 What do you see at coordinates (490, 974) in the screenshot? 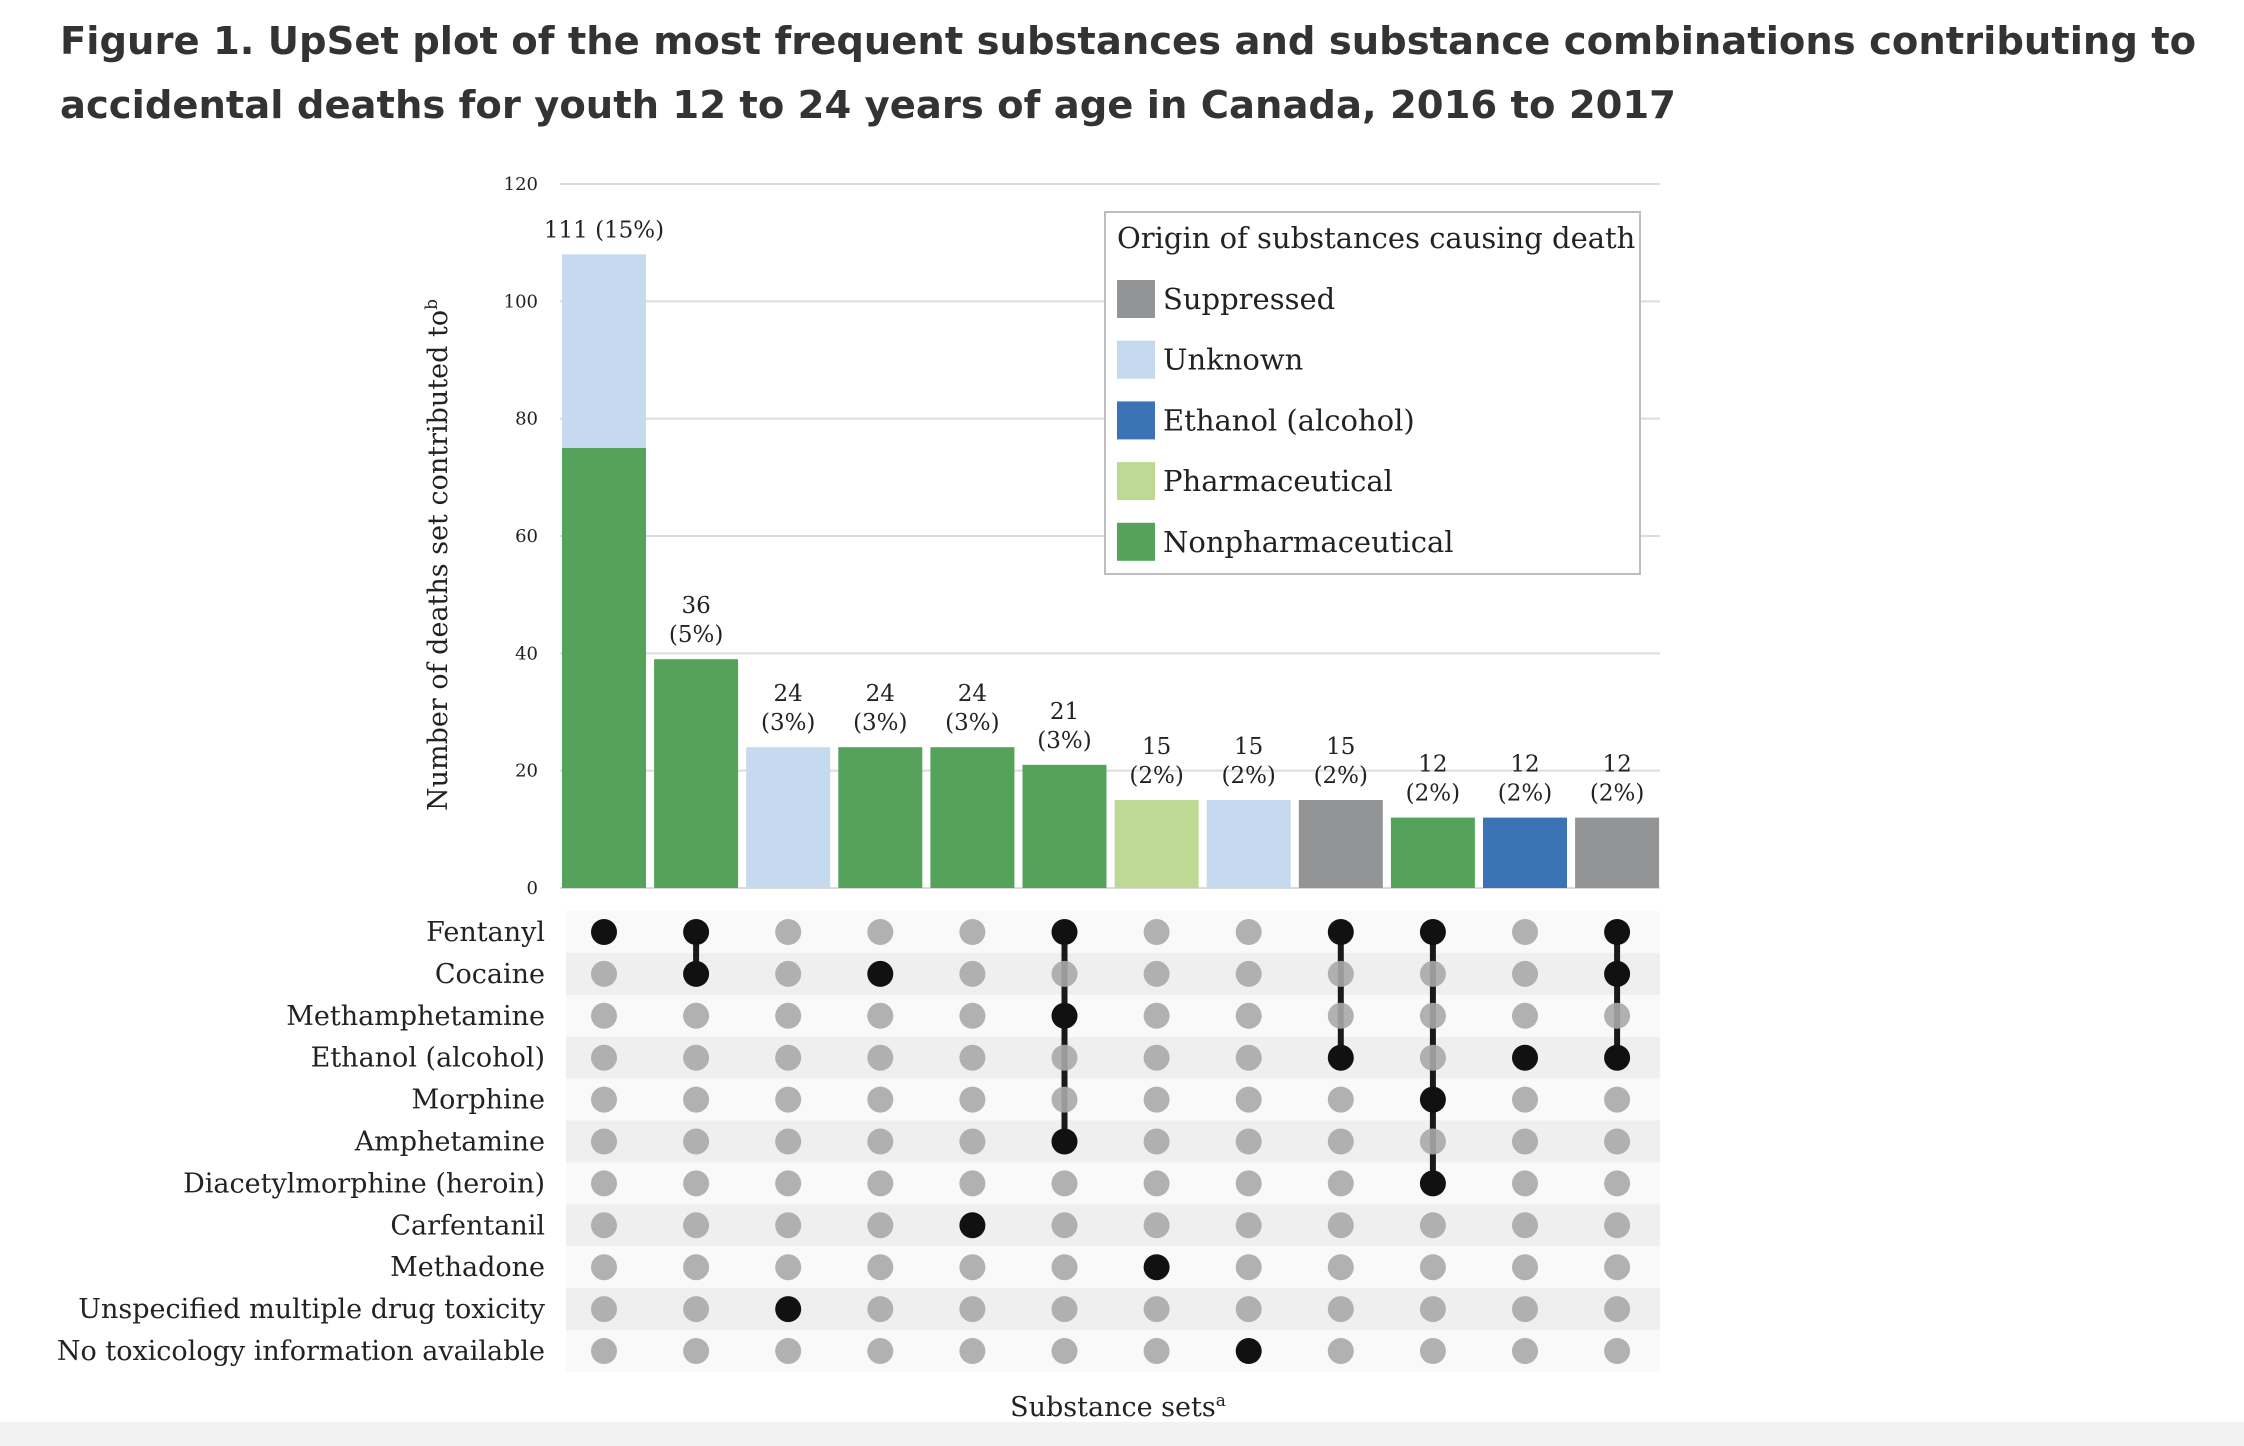
I see `substance-label: Cocaine` at bounding box center [490, 974].